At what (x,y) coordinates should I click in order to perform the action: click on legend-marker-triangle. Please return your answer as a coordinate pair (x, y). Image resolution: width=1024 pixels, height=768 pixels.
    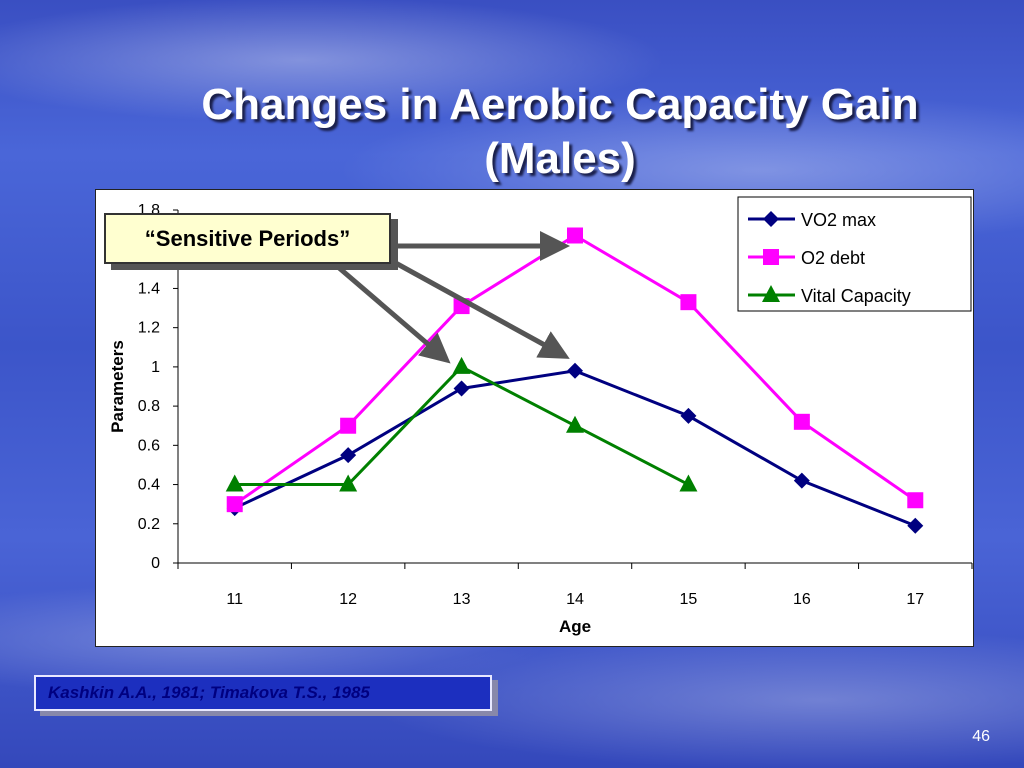
    Looking at the image, I should click on (771, 293).